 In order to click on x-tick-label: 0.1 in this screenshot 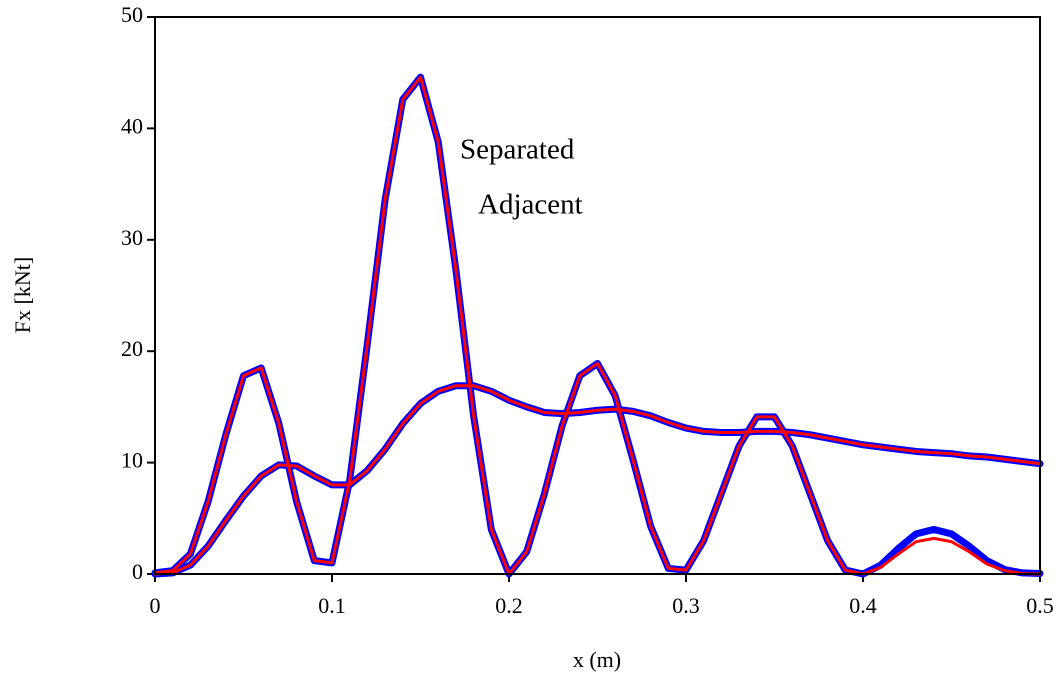, I will do `click(332, 605)`.